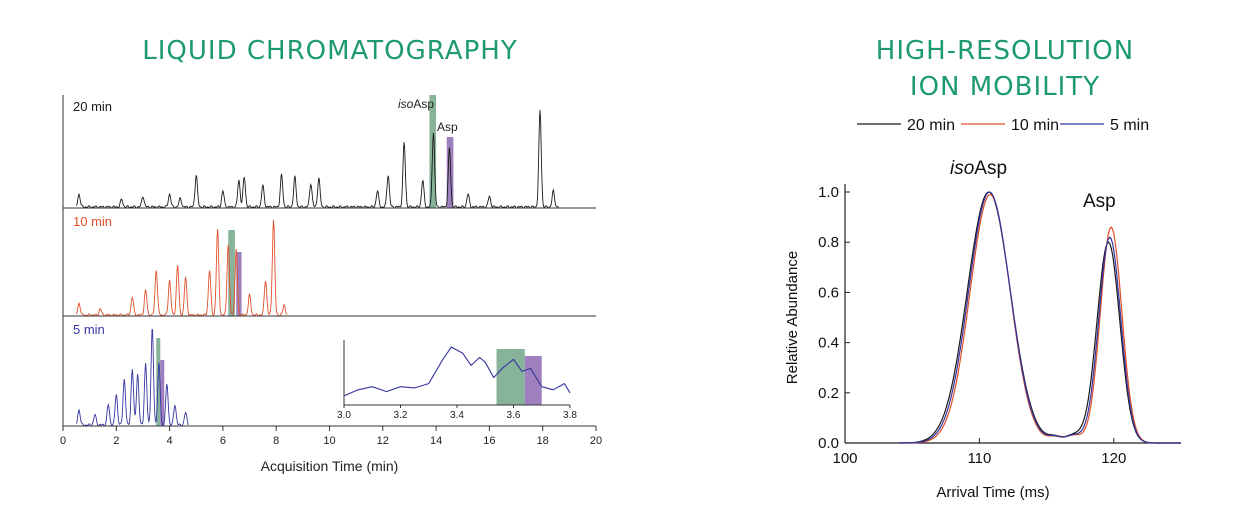 This screenshot has height=527, width=1256. What do you see at coordinates (570, 415) in the screenshot?
I see `inset-x-tick-label: 3.8` at bounding box center [570, 415].